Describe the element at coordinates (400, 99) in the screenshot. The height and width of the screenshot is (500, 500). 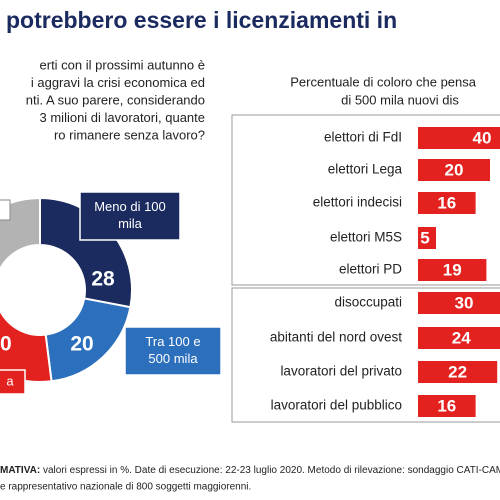
I see `right-heading: di 500 mila nuovi dis` at that location.